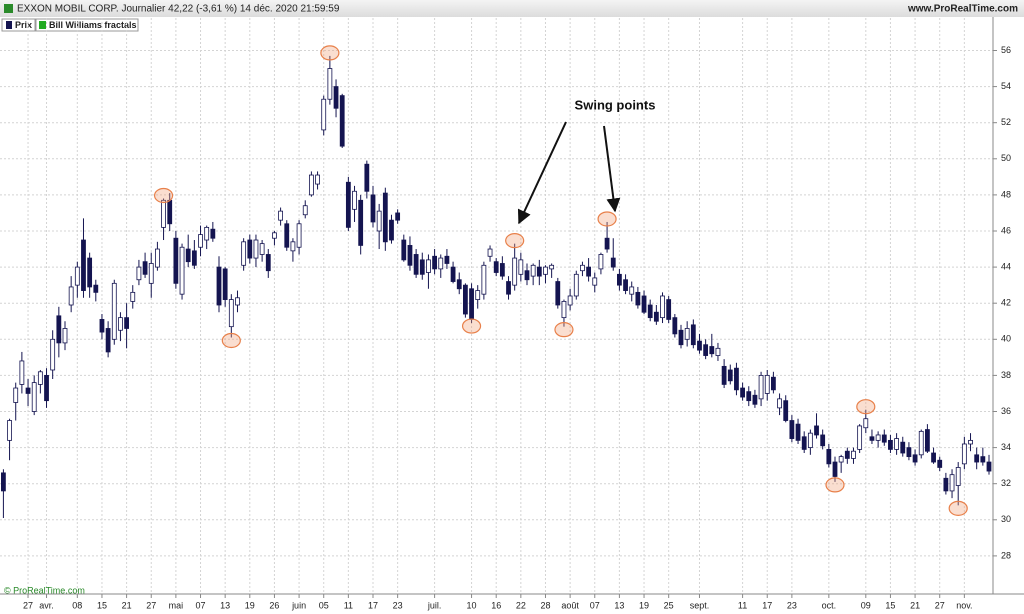 This screenshot has height=614, width=1024. Describe the element at coordinates (348, 605) in the screenshot. I see `x-tick-label: 11` at that location.